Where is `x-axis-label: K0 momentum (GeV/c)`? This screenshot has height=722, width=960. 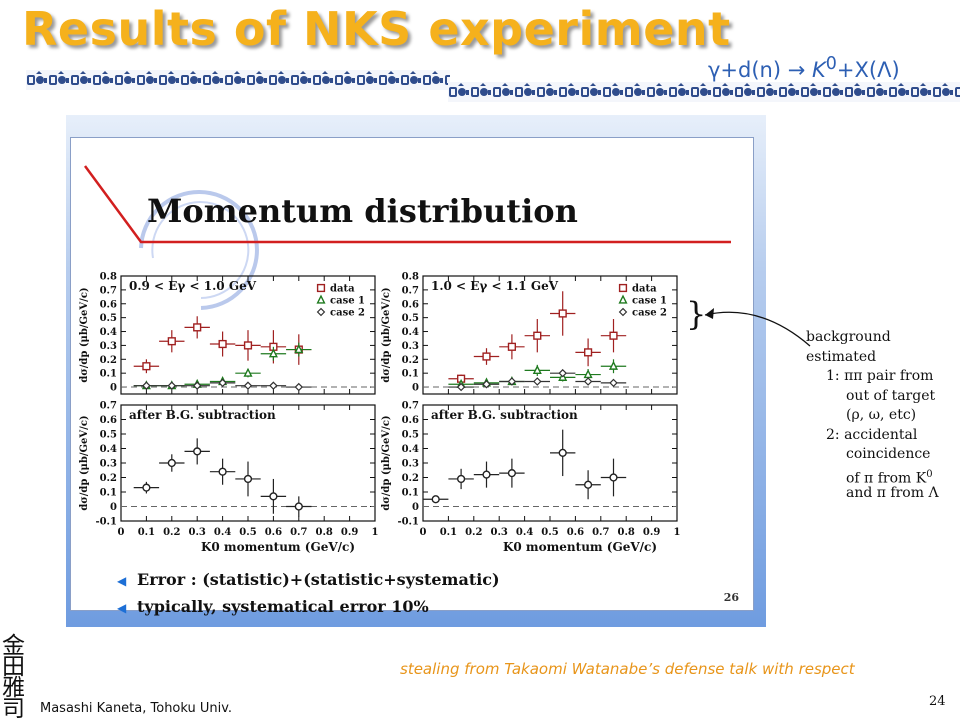
x-axis-label: K0 momentum (GeV/c) is located at coordinates (580, 547).